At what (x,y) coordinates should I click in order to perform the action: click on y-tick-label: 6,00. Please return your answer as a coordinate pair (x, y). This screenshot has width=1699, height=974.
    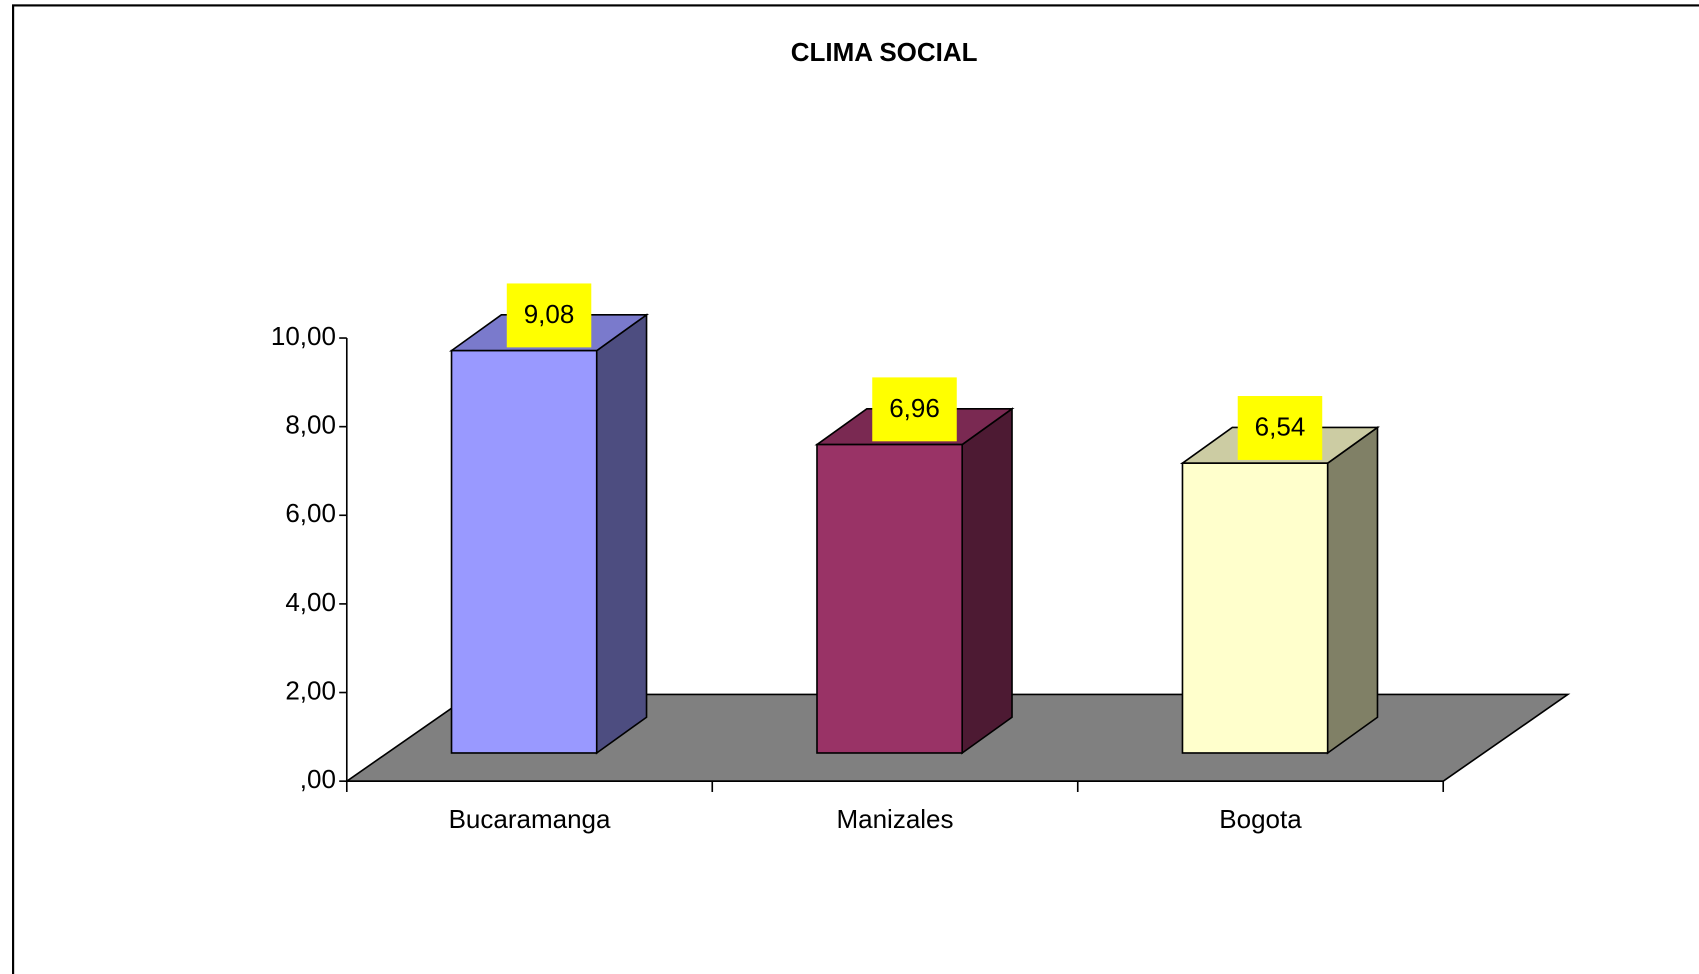
    Looking at the image, I should click on (310, 513).